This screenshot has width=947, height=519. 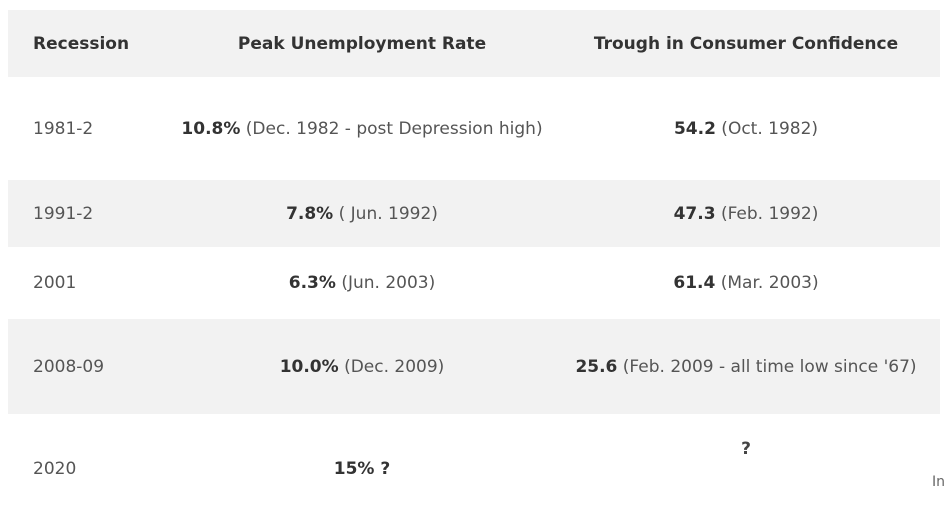 I want to click on unemployment-value: 7.8%, so click(x=310, y=213).